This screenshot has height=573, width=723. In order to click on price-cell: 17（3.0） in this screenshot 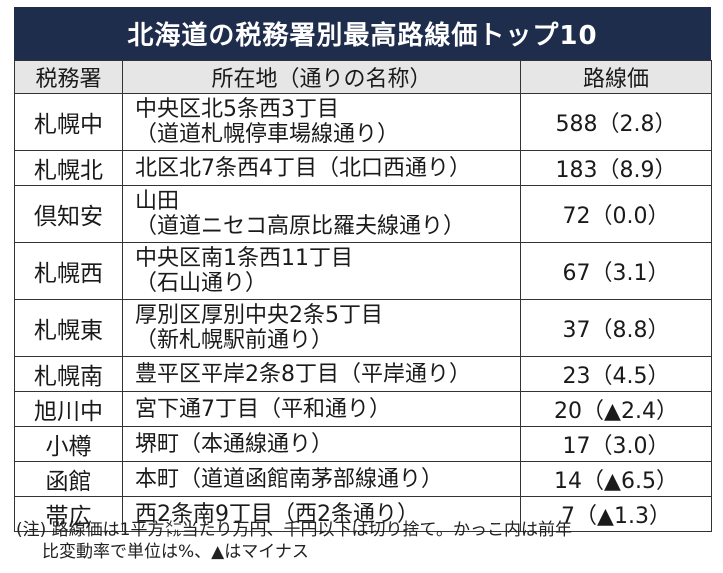, I will do `click(616, 444)`.